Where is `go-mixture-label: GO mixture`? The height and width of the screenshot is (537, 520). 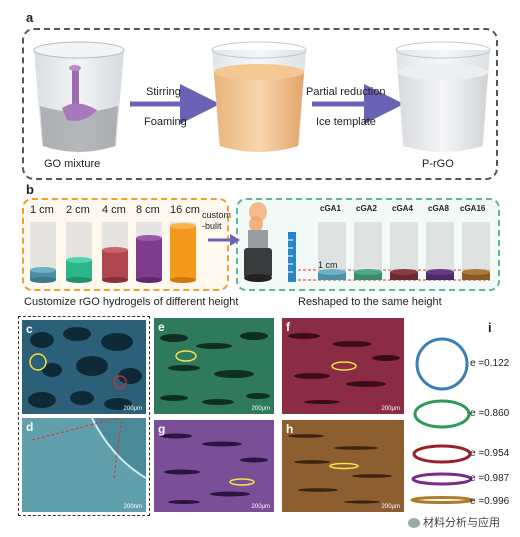 go-mixture-label: GO mixture is located at coordinates (72, 164).